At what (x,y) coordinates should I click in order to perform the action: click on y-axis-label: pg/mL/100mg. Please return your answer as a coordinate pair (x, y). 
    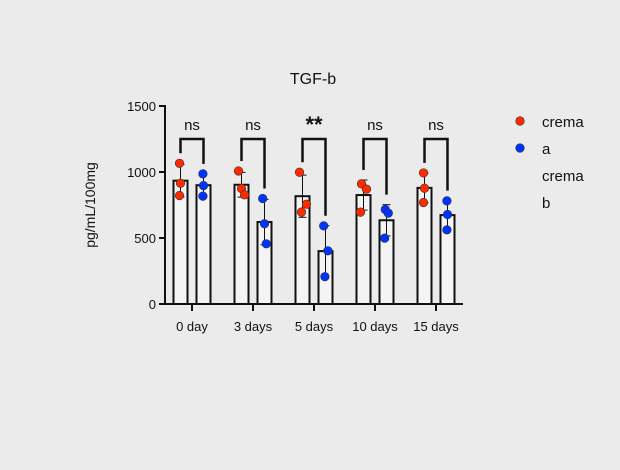
    Looking at the image, I should click on (90, 205).